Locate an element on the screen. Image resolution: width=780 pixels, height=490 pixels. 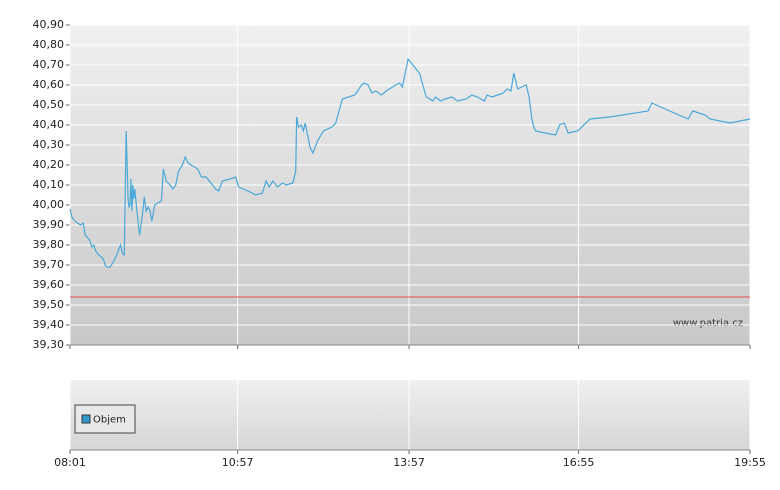
y-tick-label: 40,70 is located at coordinates (49, 64).